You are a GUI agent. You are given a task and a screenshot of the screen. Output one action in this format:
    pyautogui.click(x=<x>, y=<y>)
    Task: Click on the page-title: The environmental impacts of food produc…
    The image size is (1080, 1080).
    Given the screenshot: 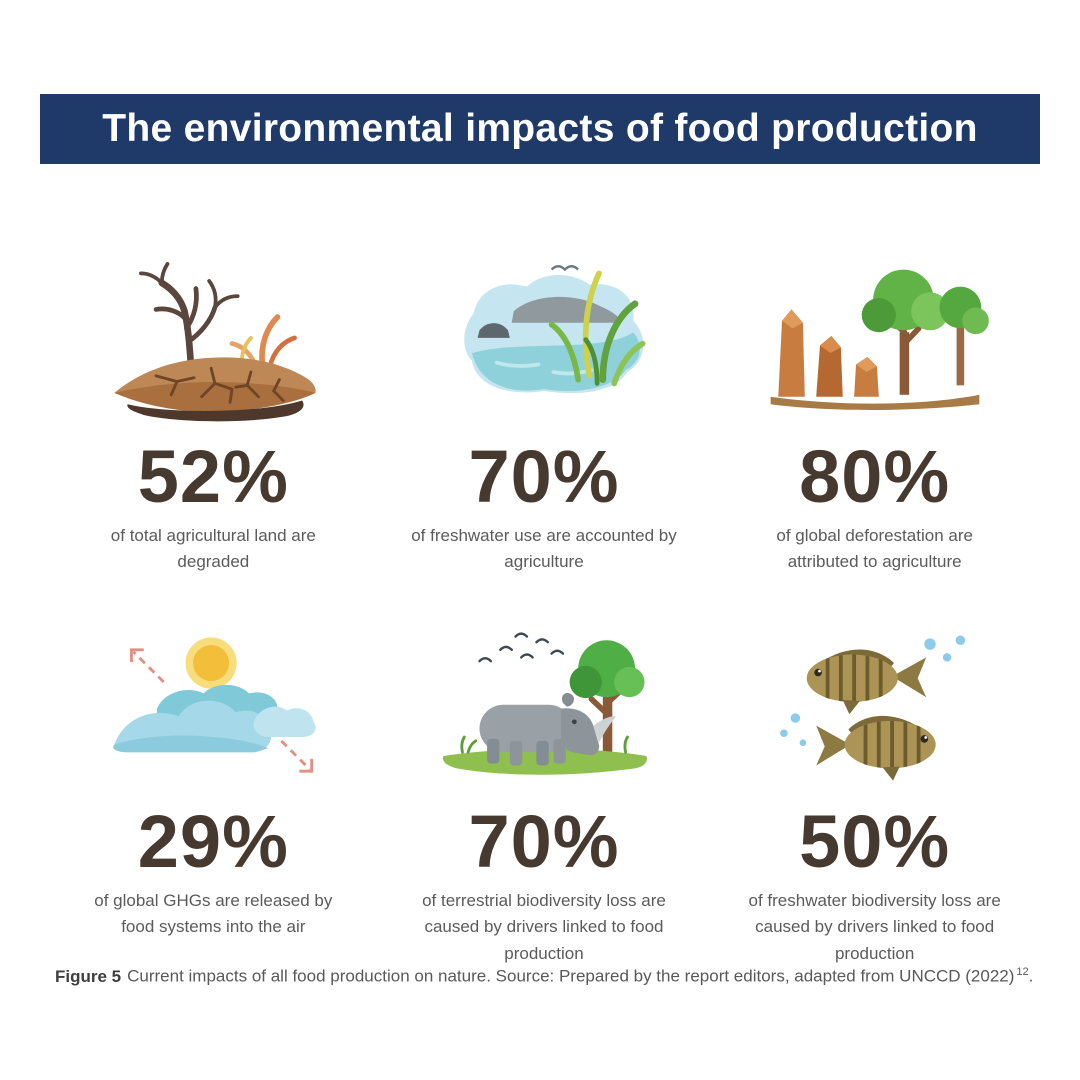 What is the action you would take?
    pyautogui.click(x=540, y=128)
    